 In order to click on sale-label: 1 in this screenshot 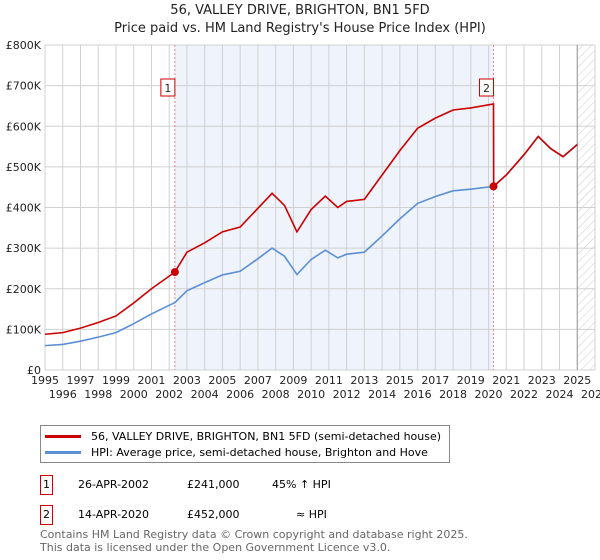, I will do `click(167, 88)`.